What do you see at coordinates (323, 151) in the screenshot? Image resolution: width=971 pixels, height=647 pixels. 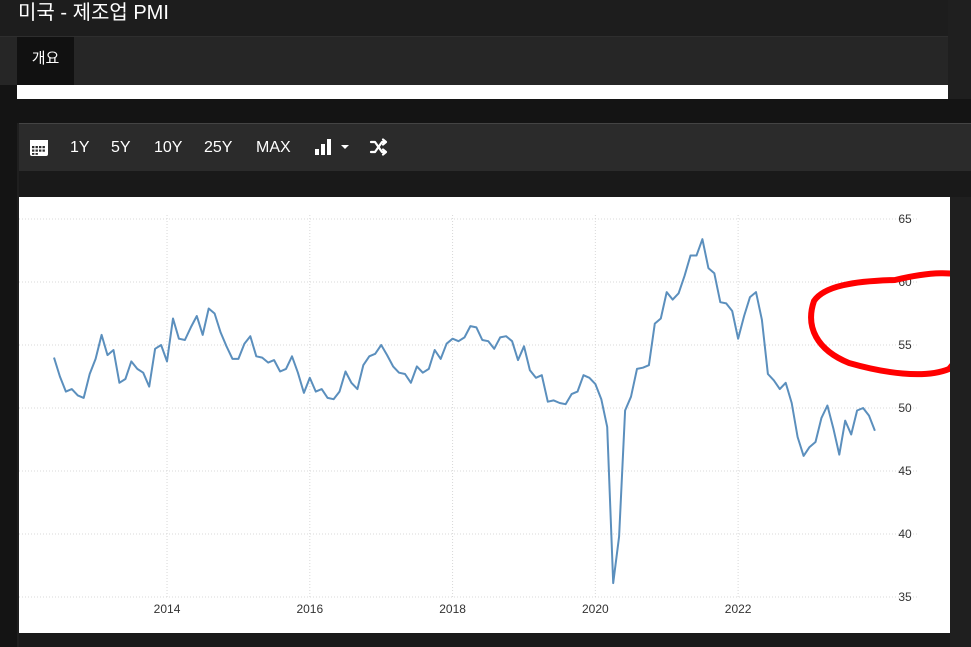 I see `bar-chart-icon` at bounding box center [323, 151].